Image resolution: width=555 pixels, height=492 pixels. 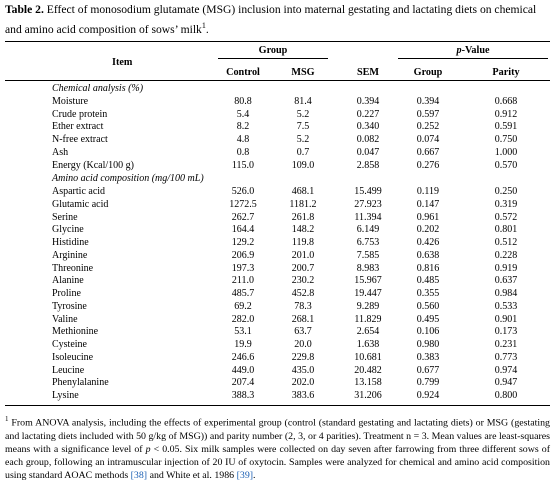 What do you see at coordinates (139, 476) in the screenshot?
I see `reference-link-38: [38]` at bounding box center [139, 476].